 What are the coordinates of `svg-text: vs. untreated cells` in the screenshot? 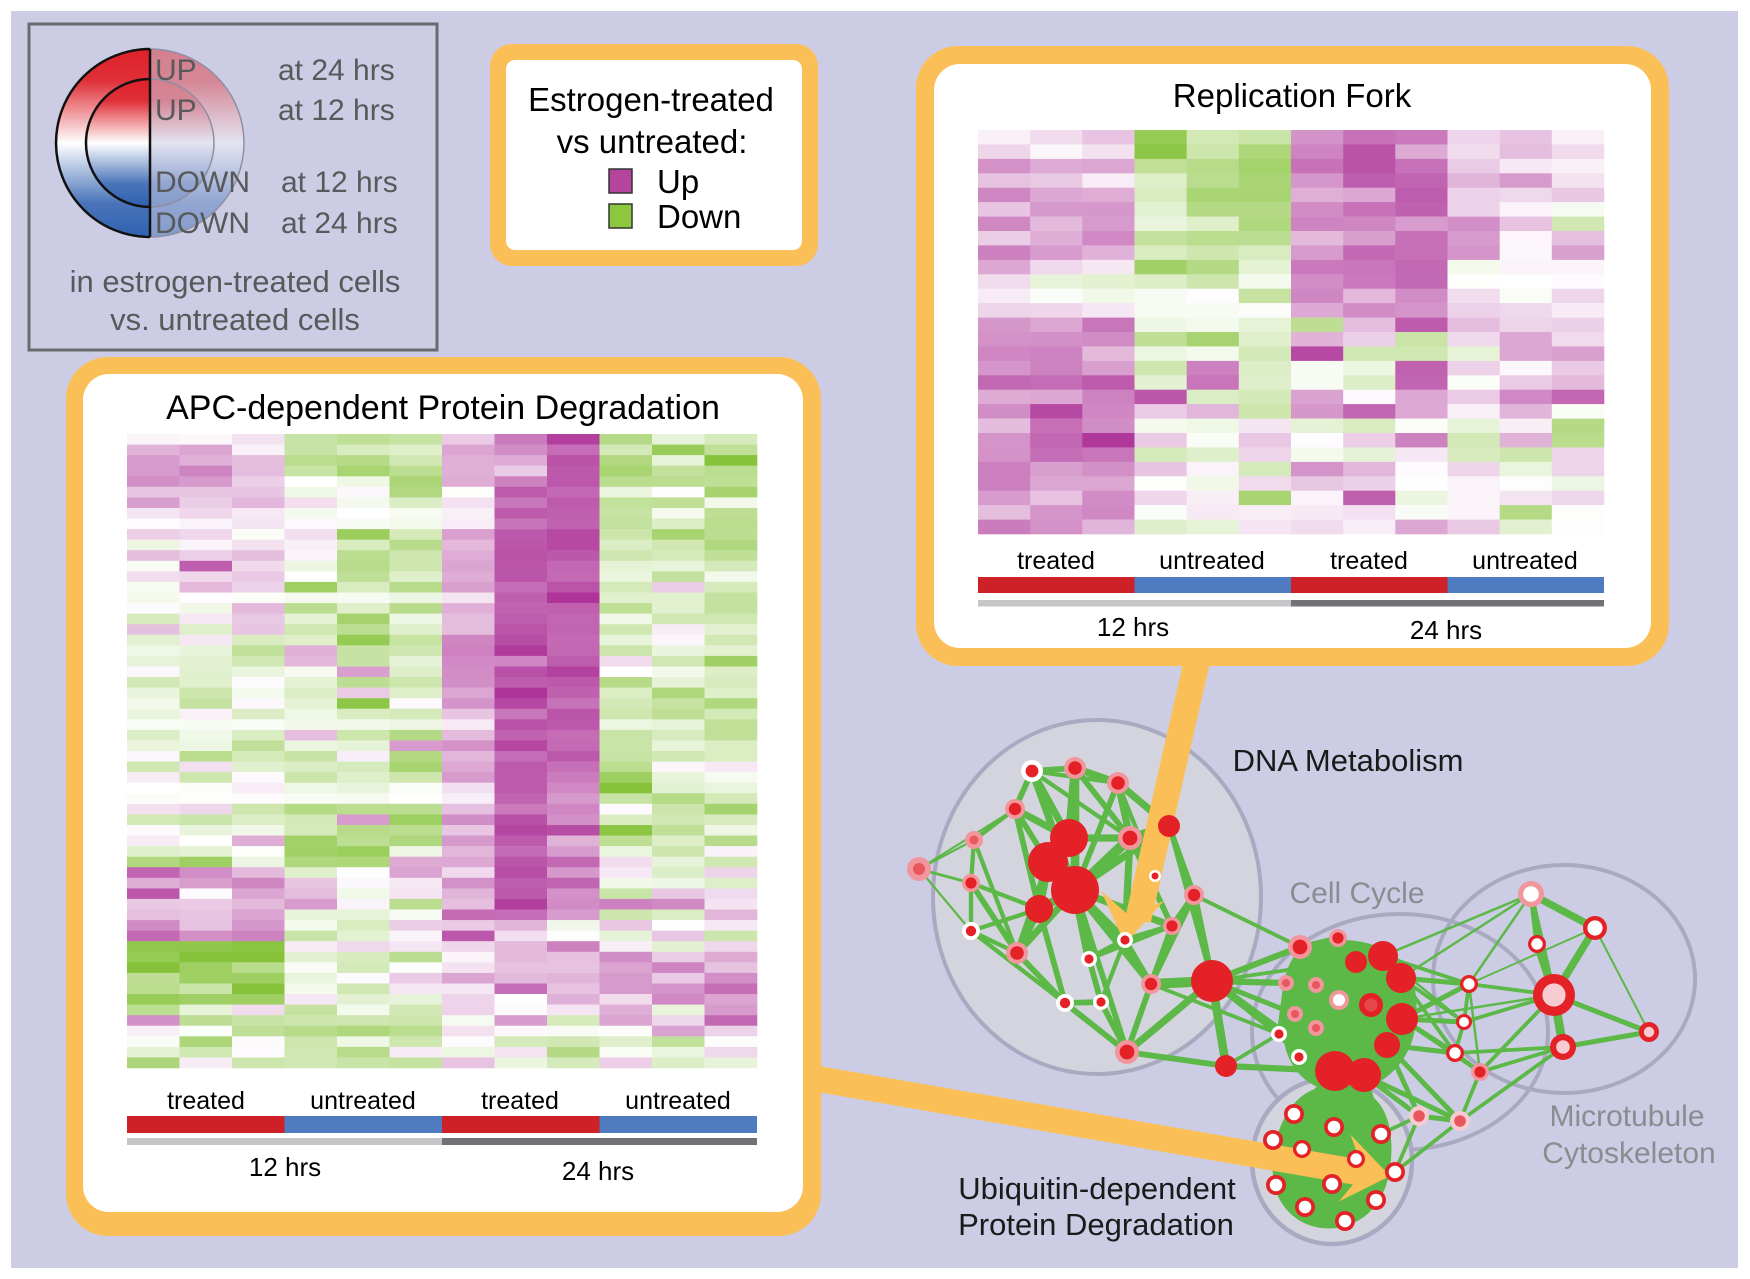 It's located at (235, 319).